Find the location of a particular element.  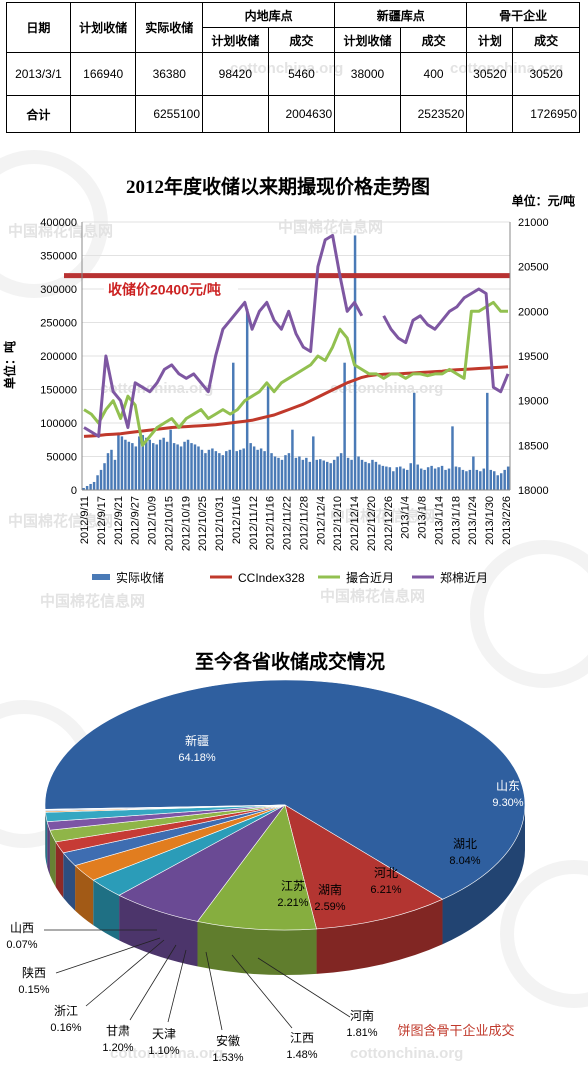

pie-label-name: 山东 is located at coordinates (508, 786).